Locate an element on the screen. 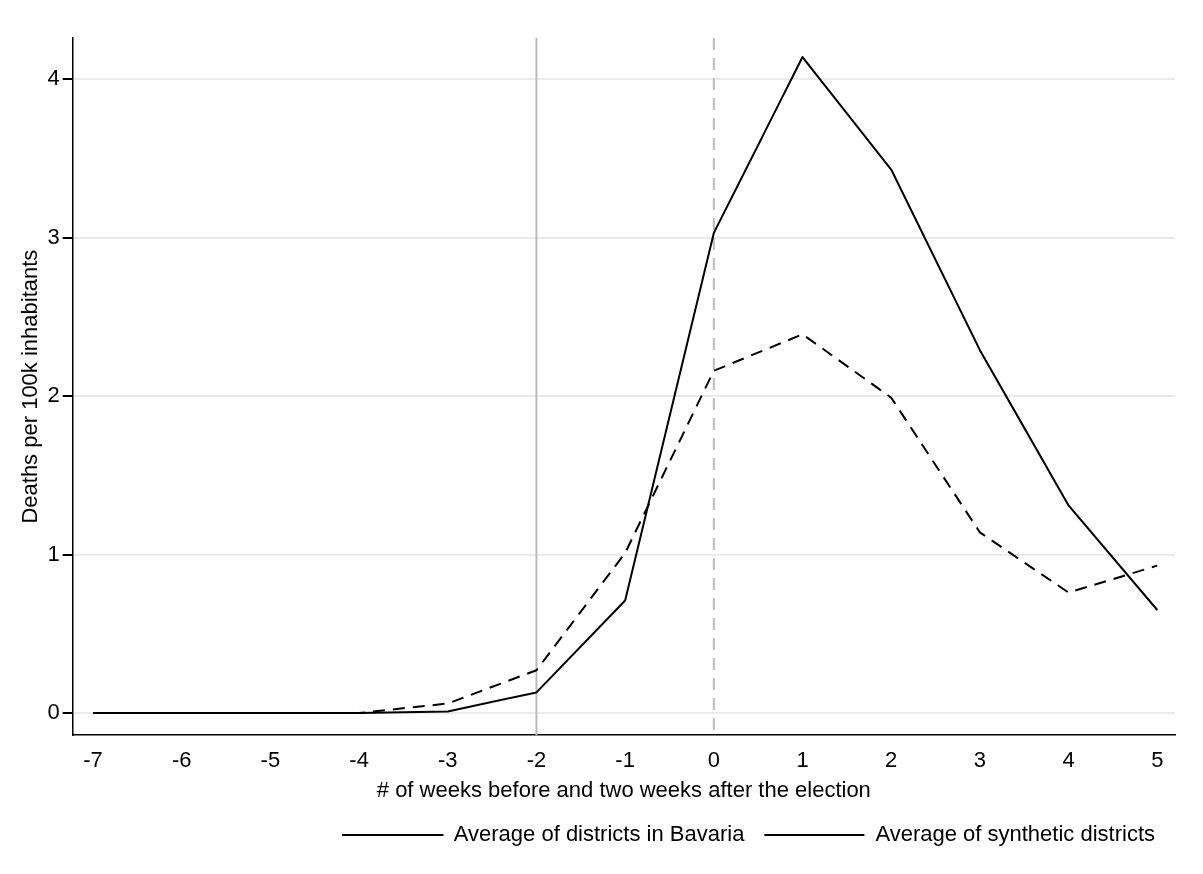 The image size is (1203, 874). y-tick-label: 0 is located at coordinates (53, 712).